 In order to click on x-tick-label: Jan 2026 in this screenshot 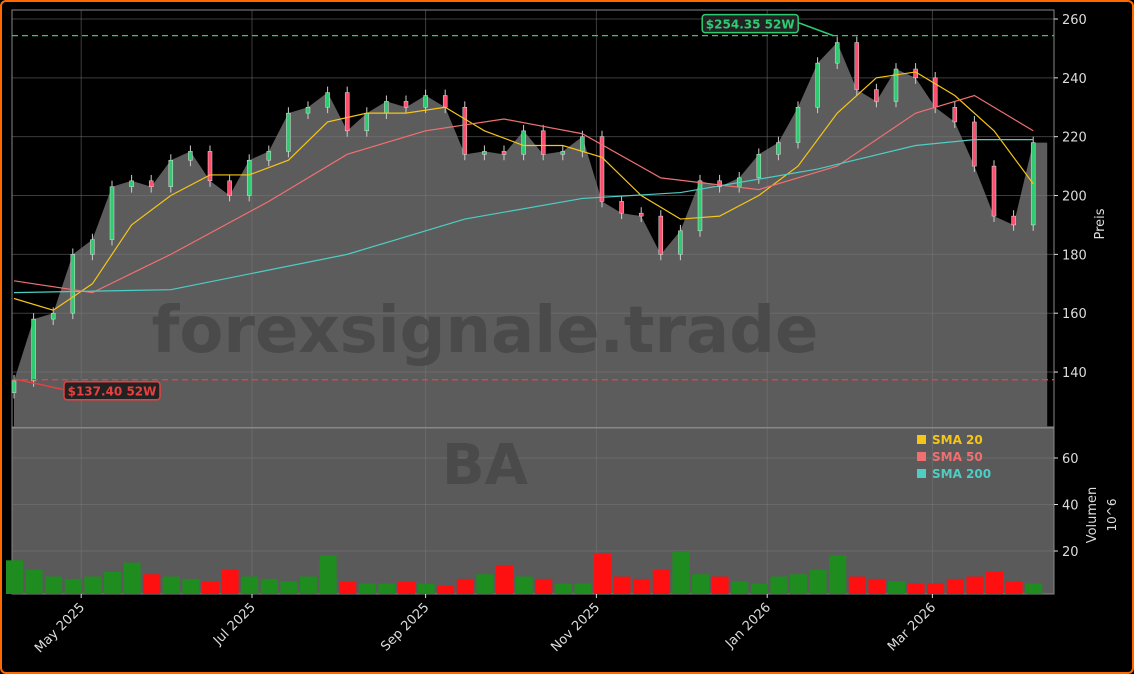, I will do `click(748, 626)`.